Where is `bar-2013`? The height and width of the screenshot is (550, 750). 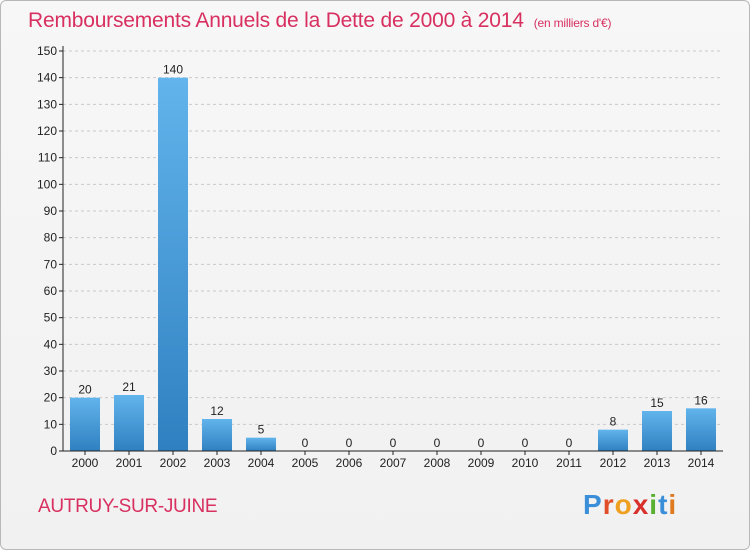
bar-2013 is located at coordinates (657, 431).